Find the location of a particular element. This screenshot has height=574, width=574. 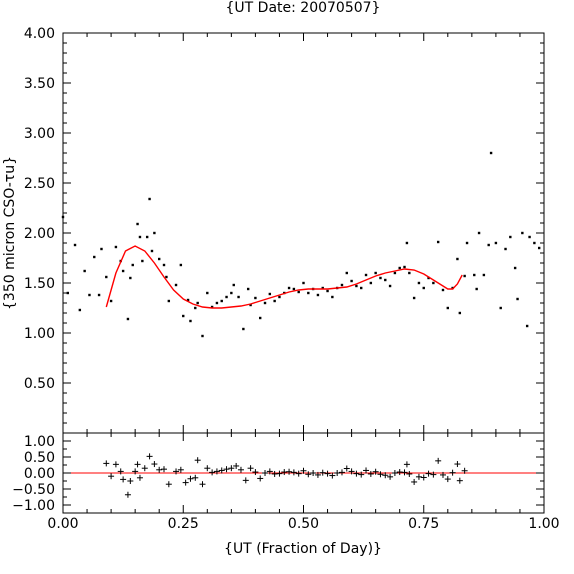

residual-y-tick-label: 0.50 is located at coordinates (39, 458).